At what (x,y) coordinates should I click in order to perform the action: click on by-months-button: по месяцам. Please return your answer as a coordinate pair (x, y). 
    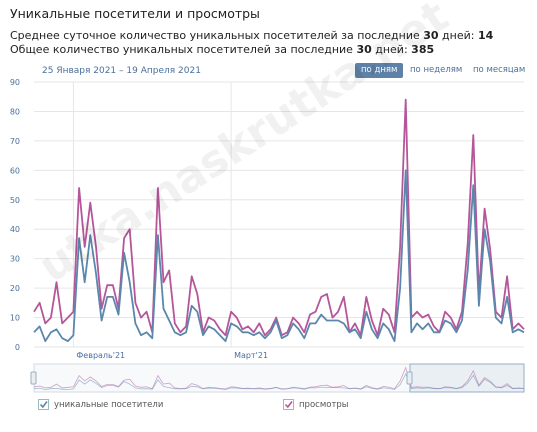
    Looking at the image, I should click on (499, 70).